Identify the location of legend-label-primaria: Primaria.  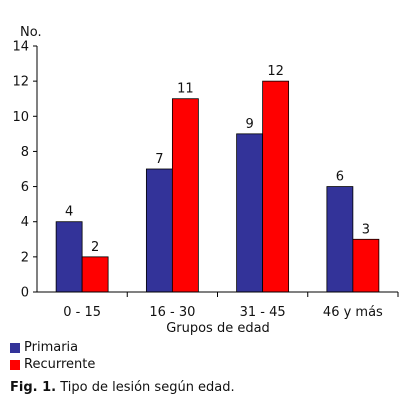
(51, 347).